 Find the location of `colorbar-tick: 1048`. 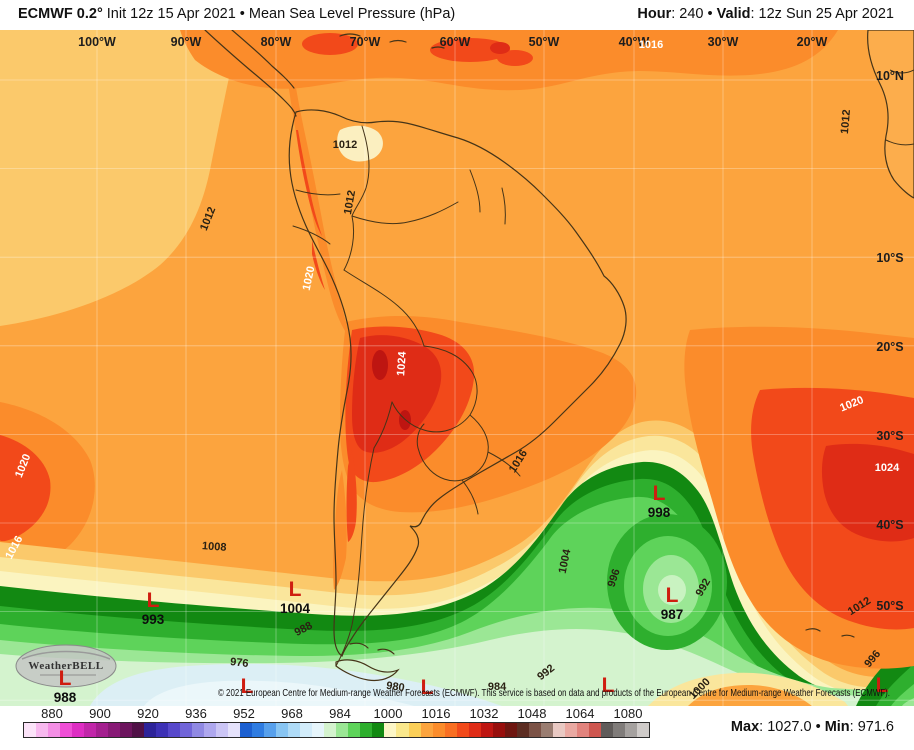

colorbar-tick: 1048 is located at coordinates (532, 713).